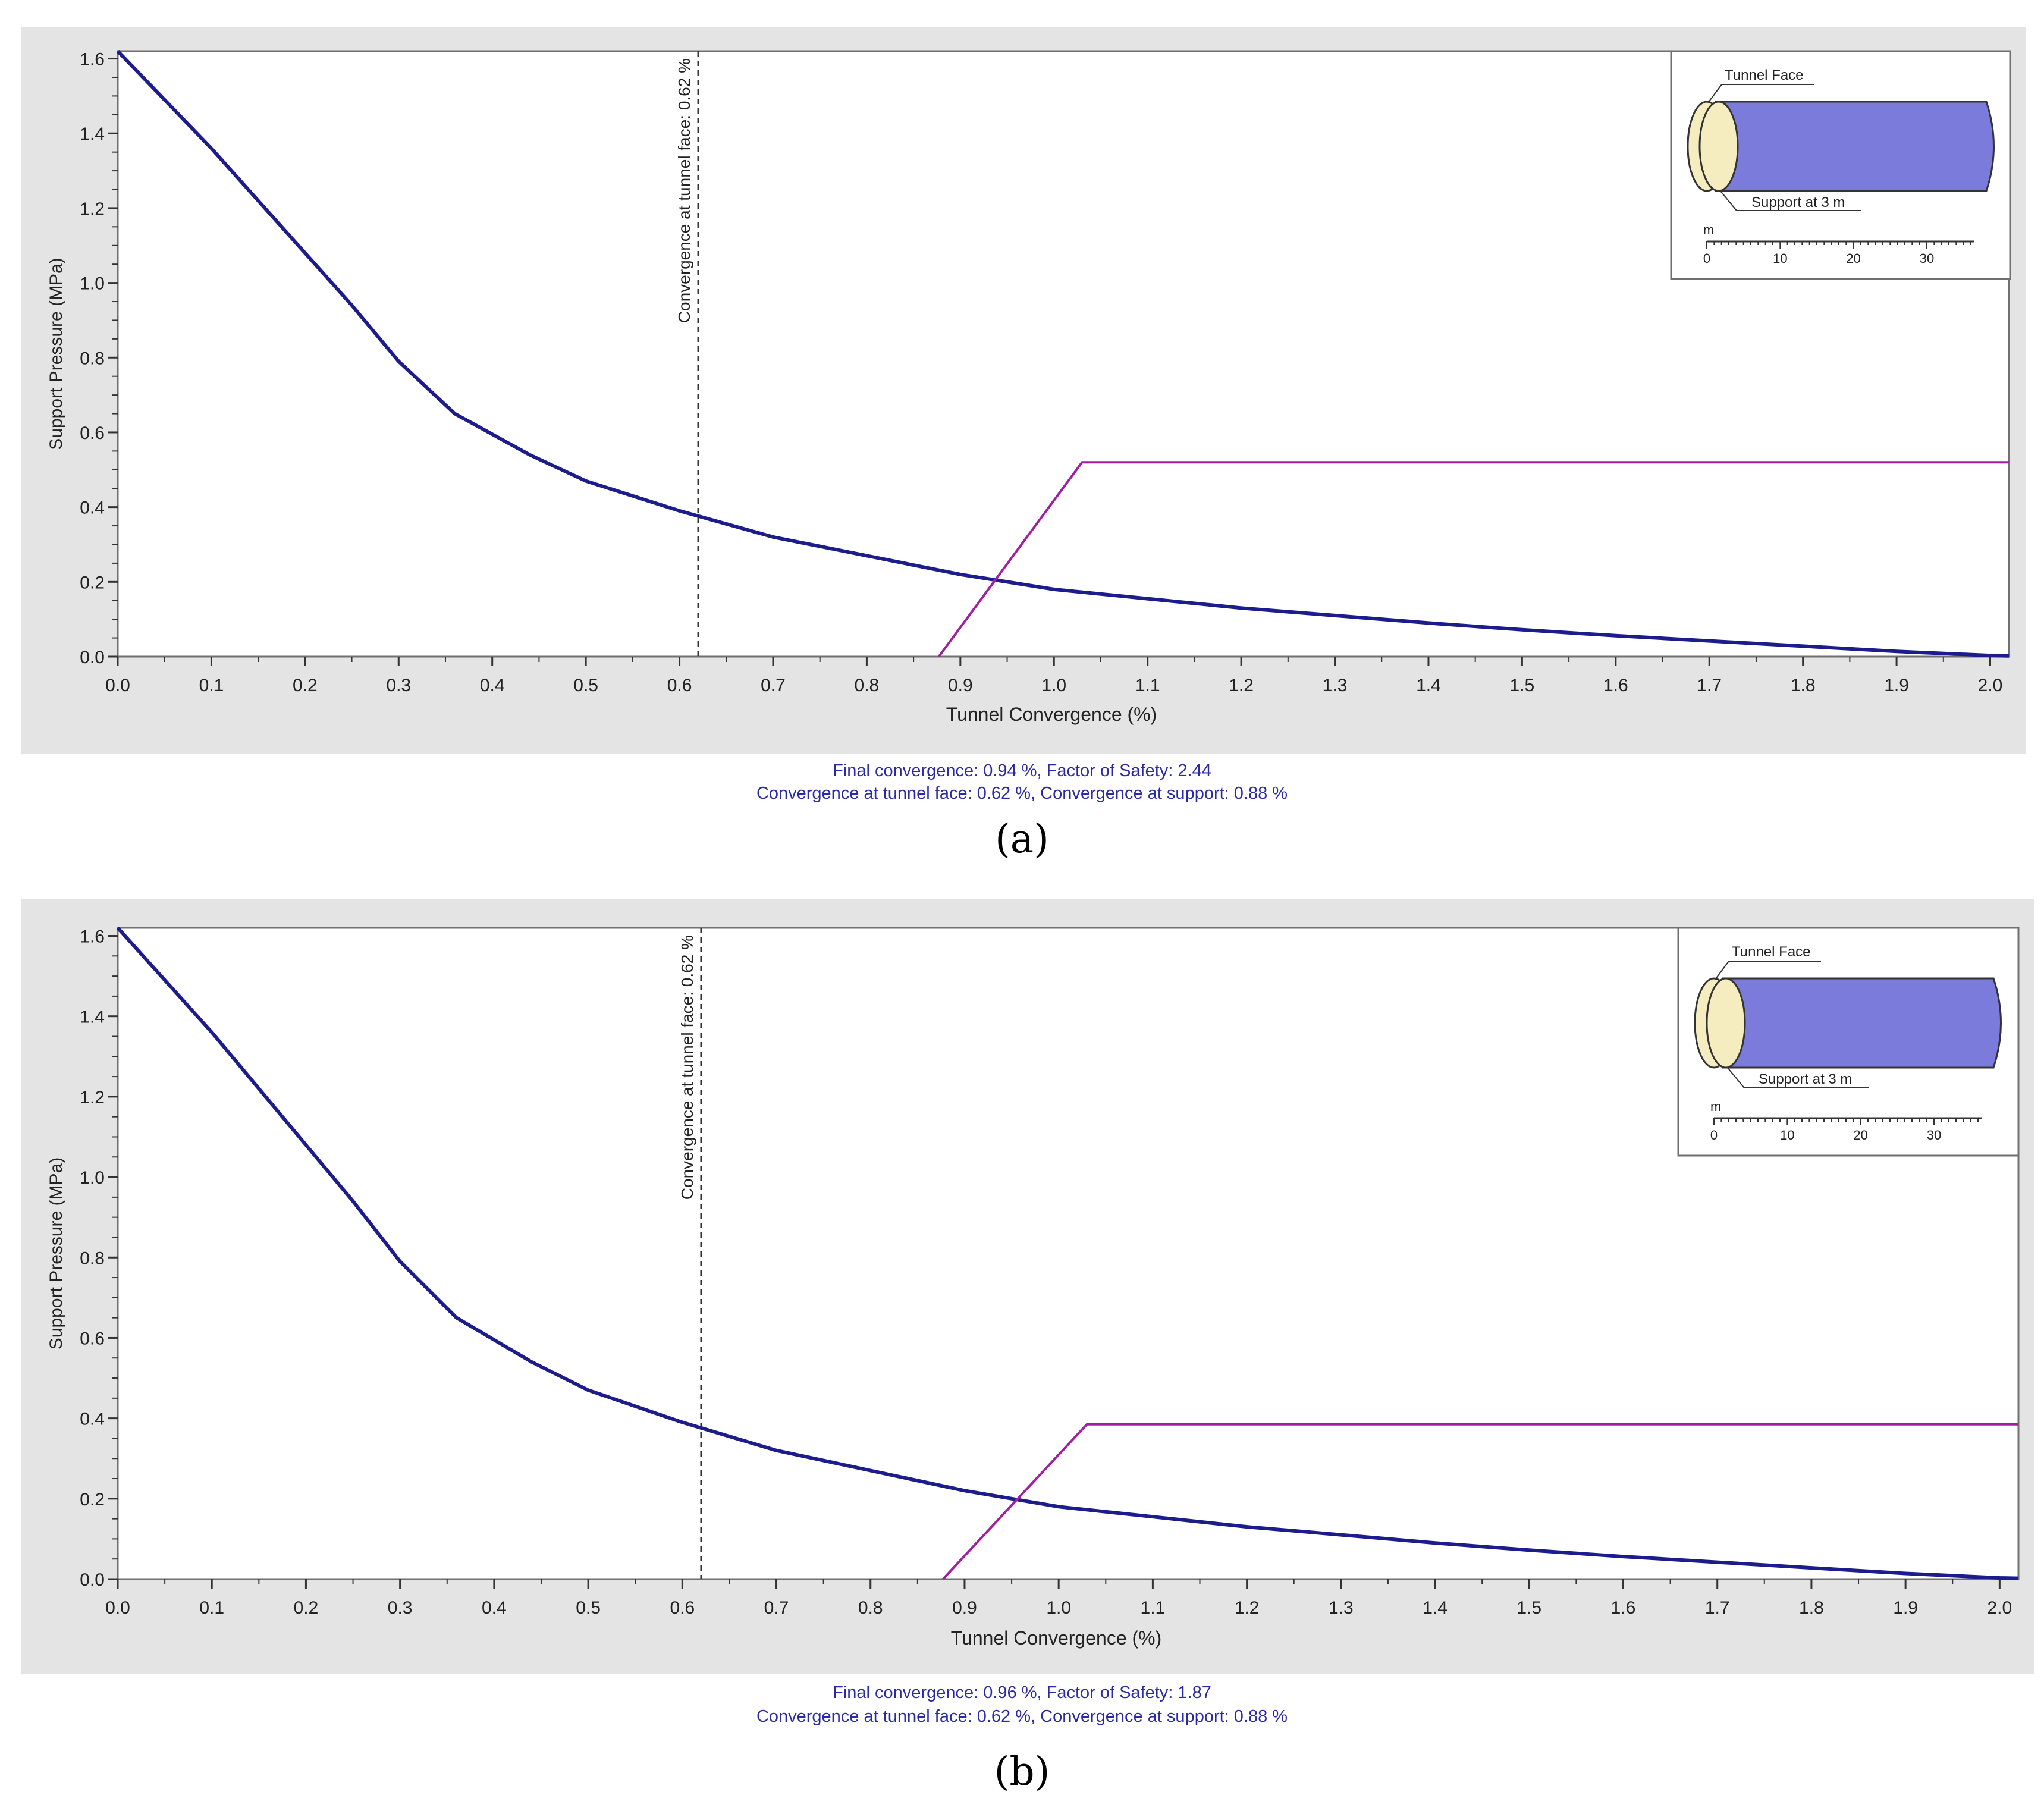 This screenshot has height=1817, width=2044. What do you see at coordinates (585, 686) in the screenshot?
I see `x-tick-label: 0.5` at bounding box center [585, 686].